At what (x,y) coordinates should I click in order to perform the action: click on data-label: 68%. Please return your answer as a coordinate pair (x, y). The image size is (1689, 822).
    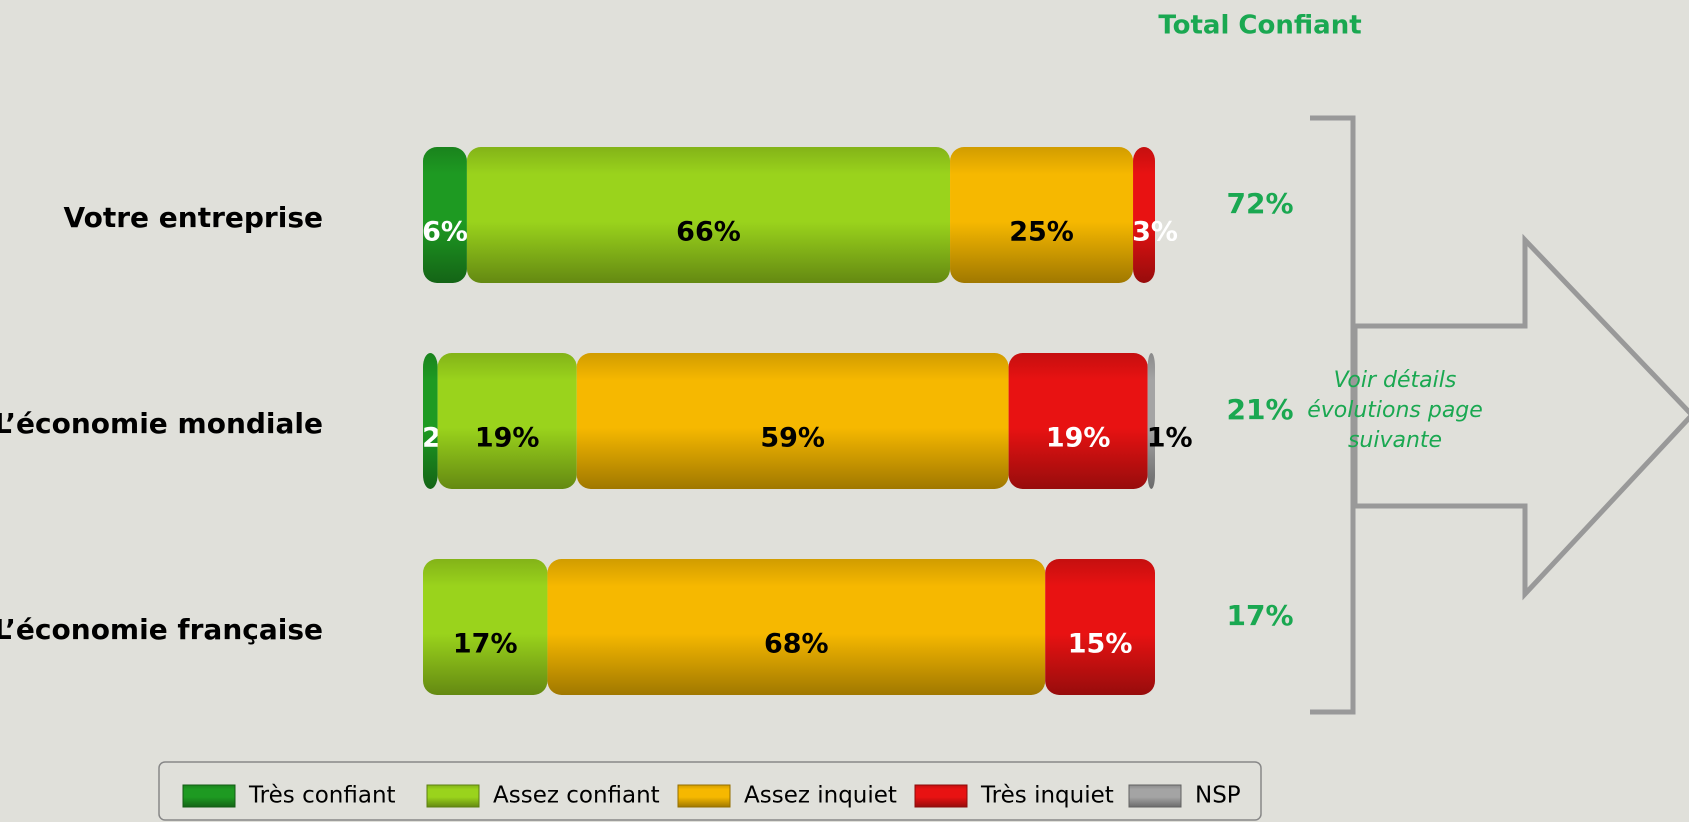
    Looking at the image, I should click on (796, 644).